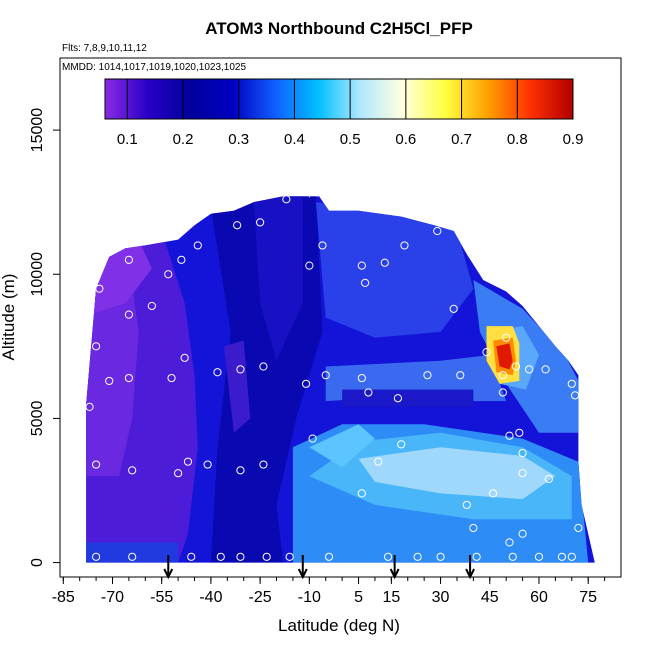 The height and width of the screenshot is (650, 650). What do you see at coordinates (339, 625) in the screenshot?
I see `x-axis-label: Latitude (deg N)` at bounding box center [339, 625].